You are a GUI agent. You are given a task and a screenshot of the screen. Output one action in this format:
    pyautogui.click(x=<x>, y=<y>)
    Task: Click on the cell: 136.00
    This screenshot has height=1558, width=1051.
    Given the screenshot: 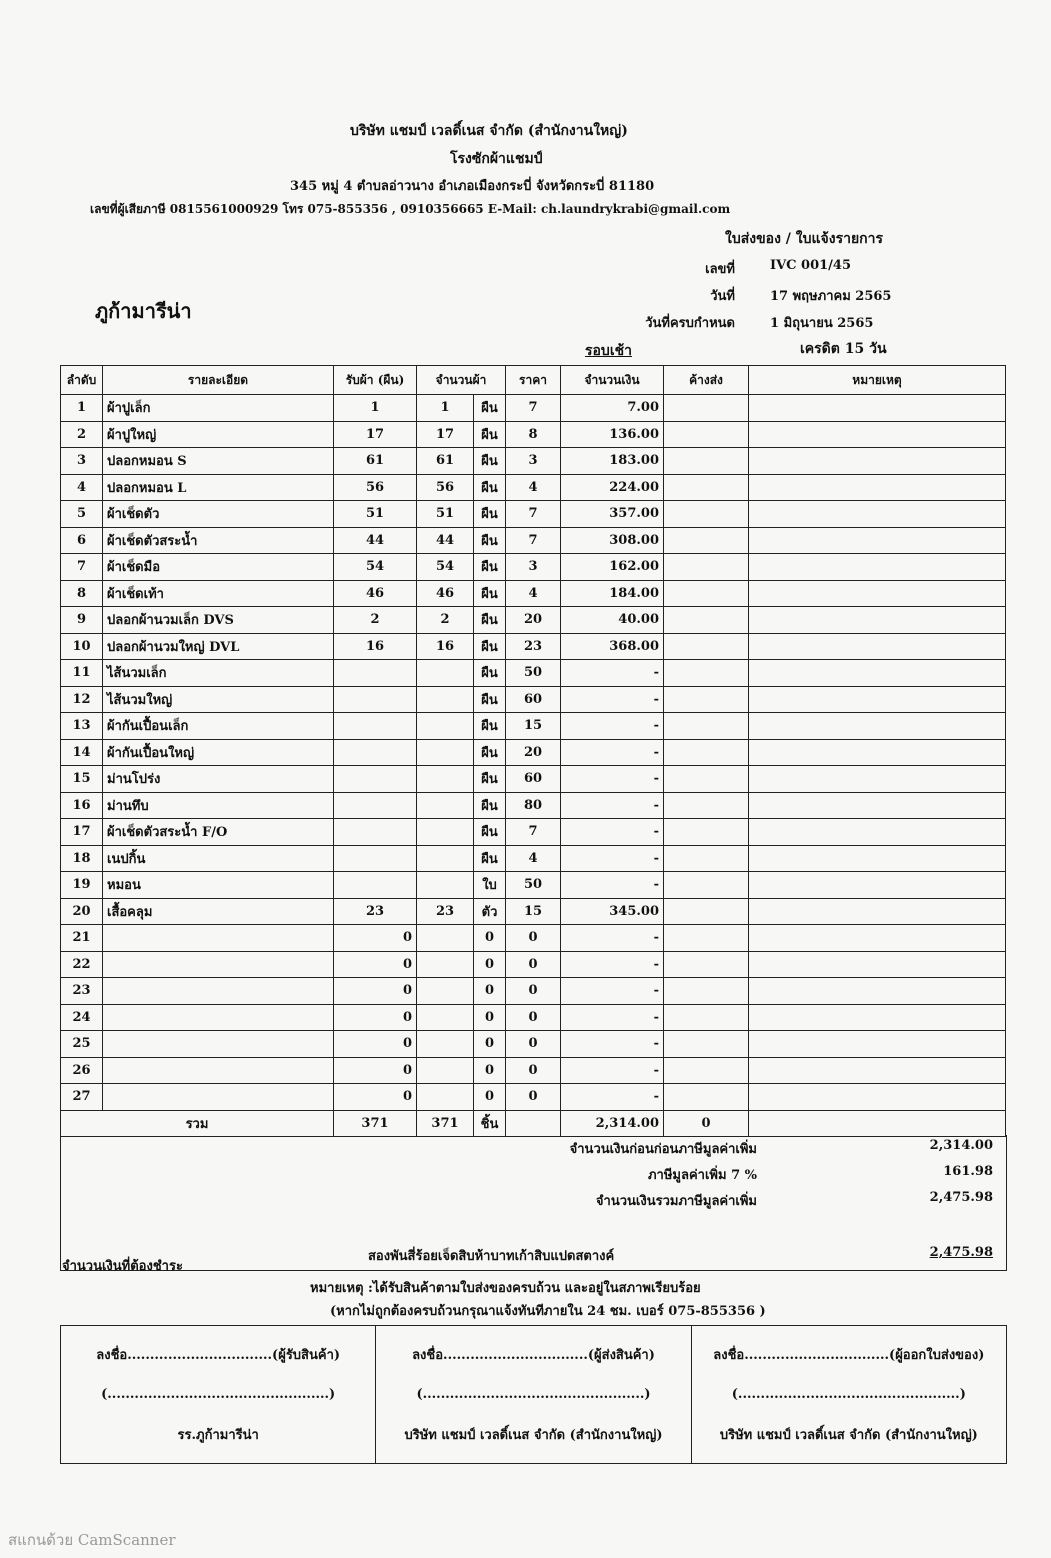 What is the action you would take?
    pyautogui.click(x=612, y=434)
    